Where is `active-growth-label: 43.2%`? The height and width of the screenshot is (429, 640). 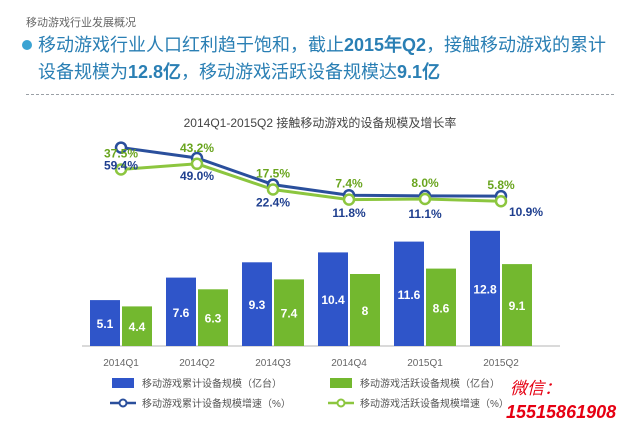 active-growth-label: 43.2% is located at coordinates (197, 148).